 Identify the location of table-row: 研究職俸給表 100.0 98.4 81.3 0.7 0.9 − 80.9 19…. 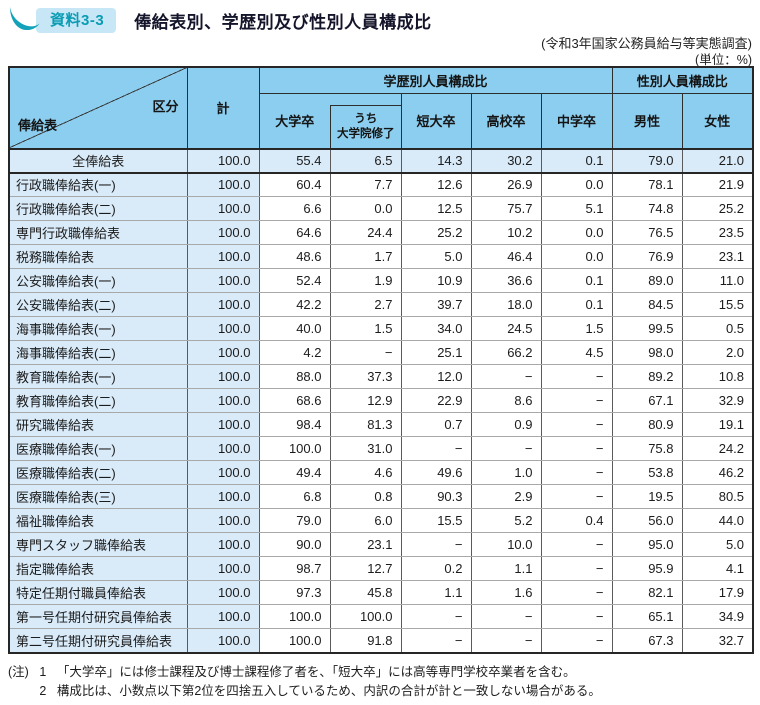
(381, 424).